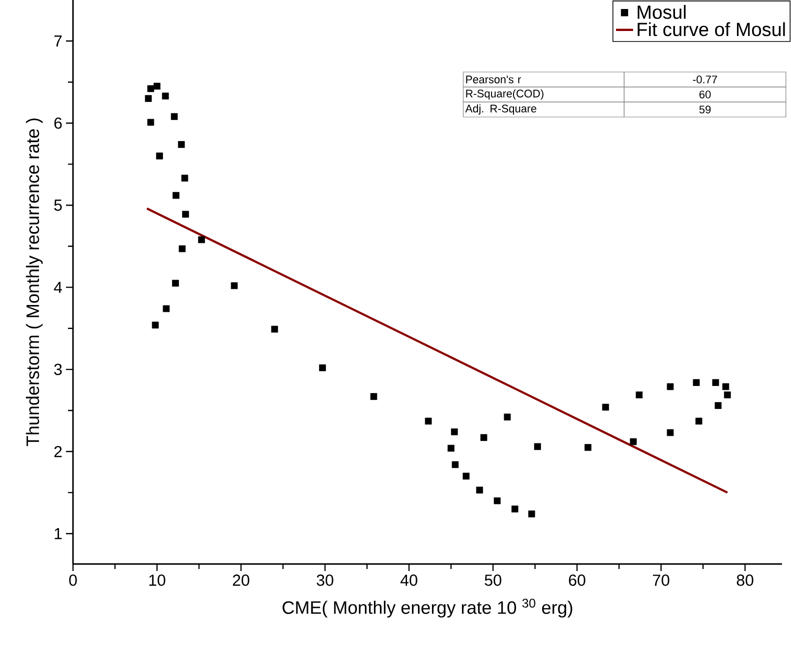  What do you see at coordinates (325, 580) in the screenshot?
I see `x-tick-label: 30` at bounding box center [325, 580].